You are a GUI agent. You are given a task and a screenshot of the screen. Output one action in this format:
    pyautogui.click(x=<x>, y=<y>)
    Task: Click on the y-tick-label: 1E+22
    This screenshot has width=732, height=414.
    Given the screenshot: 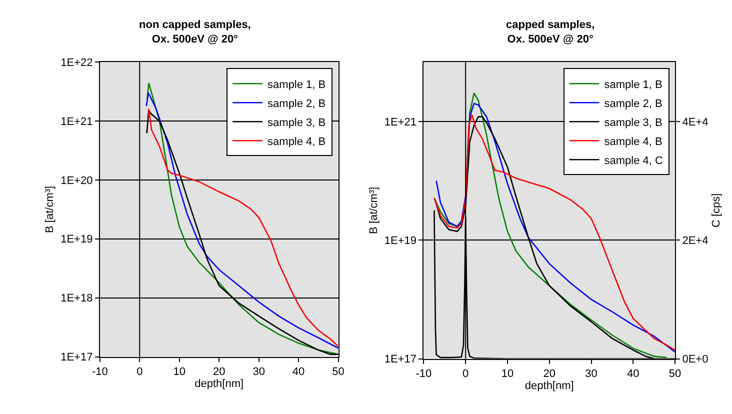 What is the action you would take?
    pyautogui.click(x=76, y=62)
    